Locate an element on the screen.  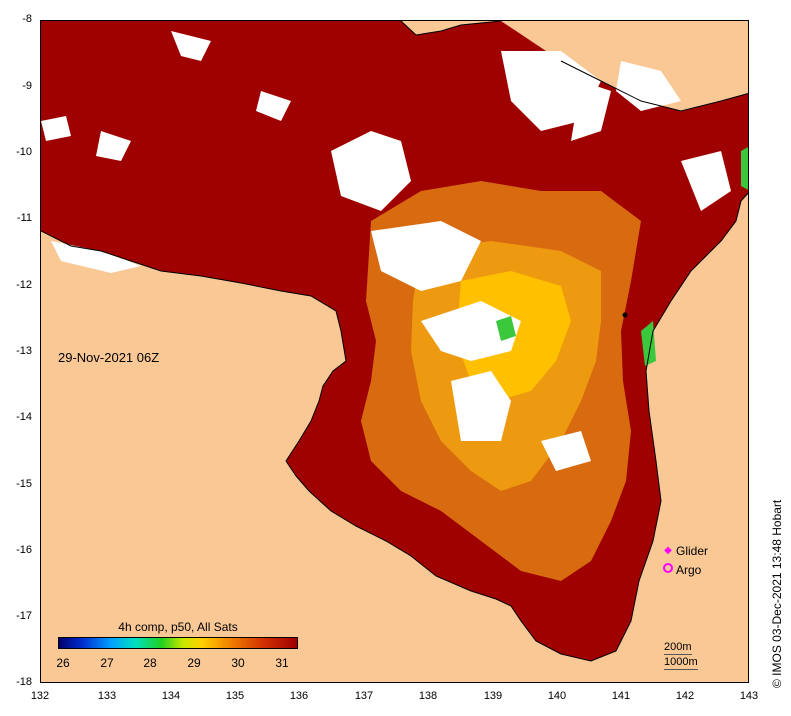
x-tick-label: 142 is located at coordinates (685, 696).